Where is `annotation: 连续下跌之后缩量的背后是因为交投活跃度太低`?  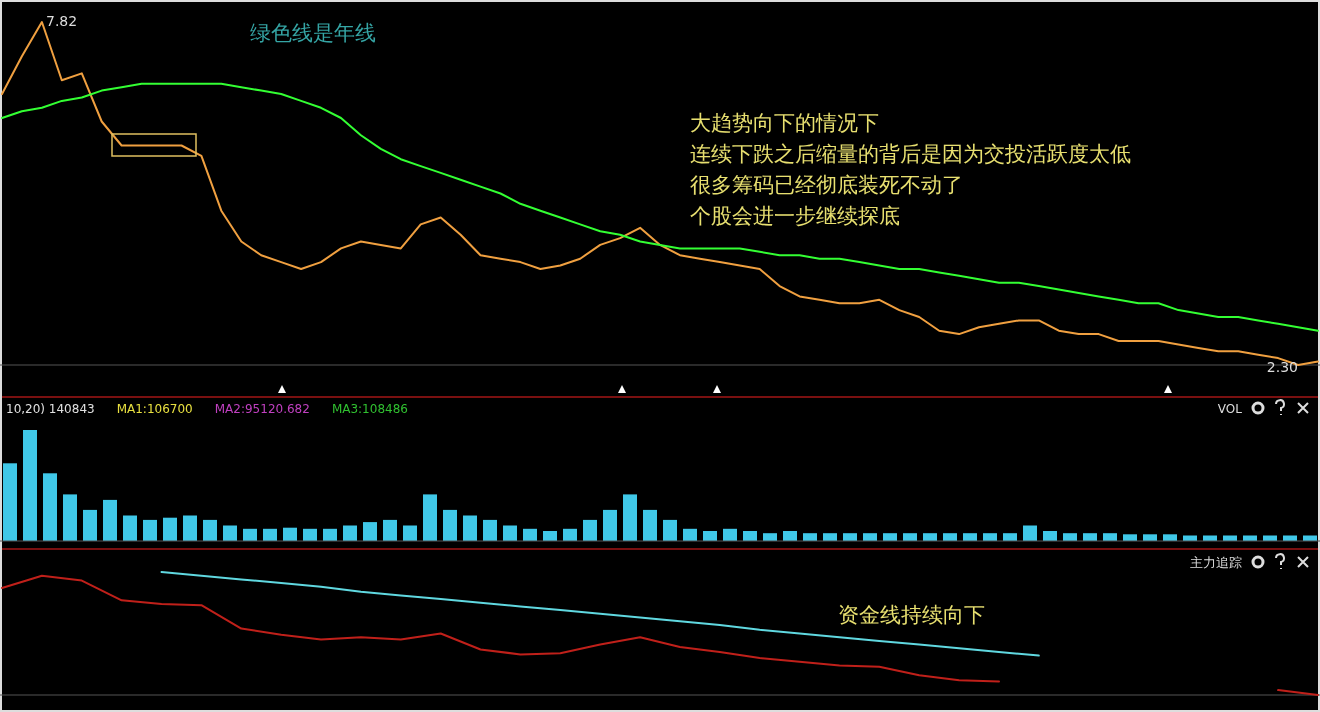
annotation: 连续下跌之后缩量的背后是因为交投活跃度太低 is located at coordinates (910, 154).